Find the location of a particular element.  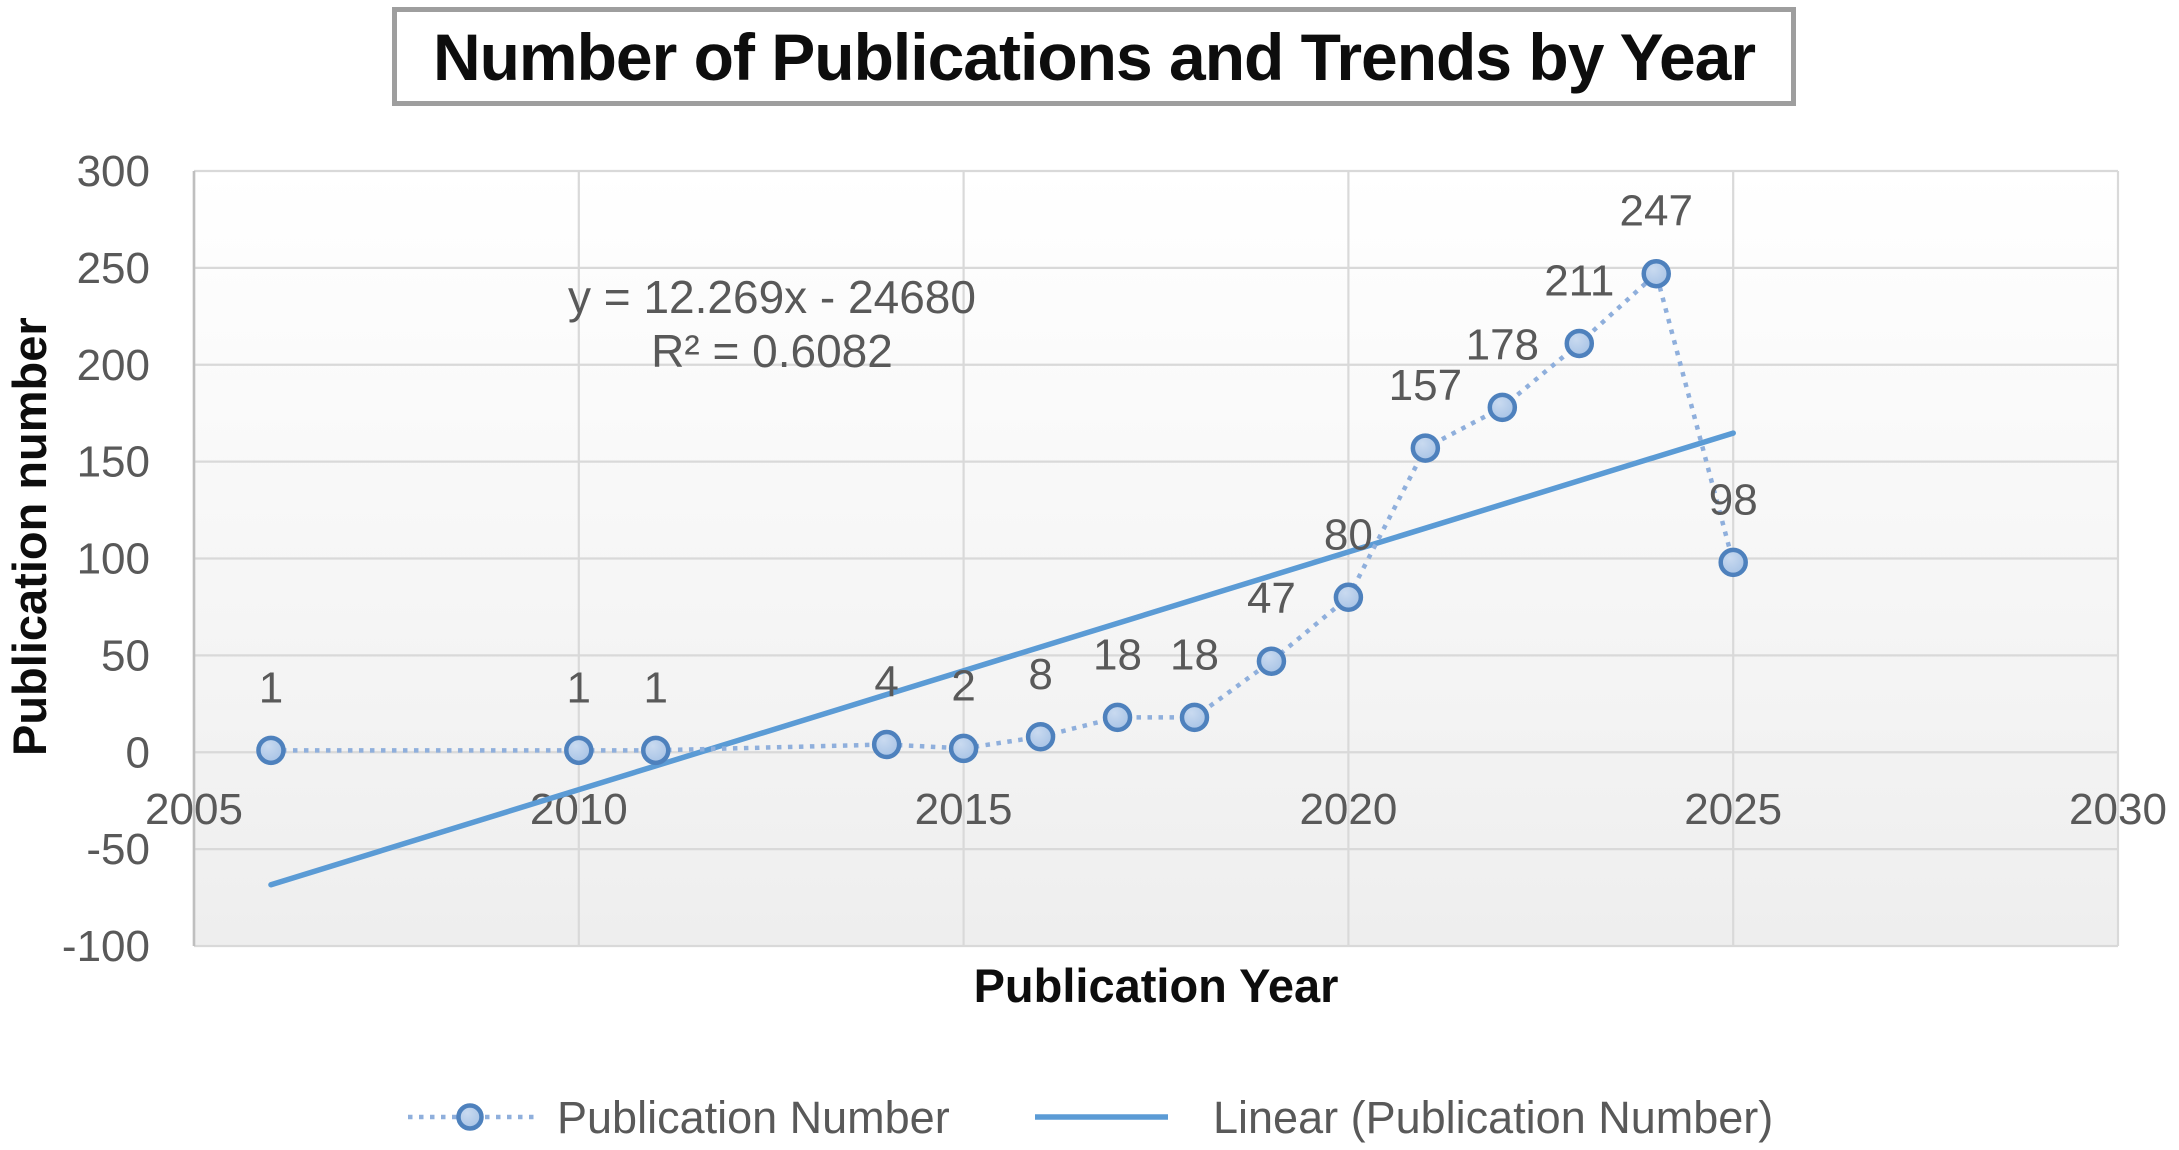

data-point-label: 98 is located at coordinates (1733, 499).